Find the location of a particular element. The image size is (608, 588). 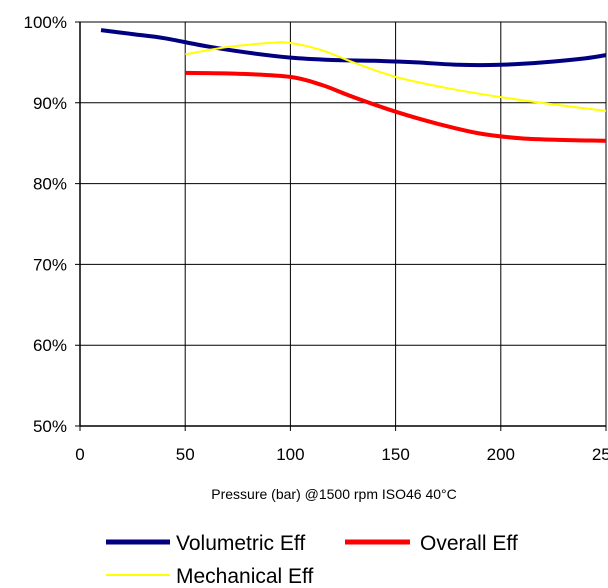

y-tick-label: 50% is located at coordinates (50, 426).